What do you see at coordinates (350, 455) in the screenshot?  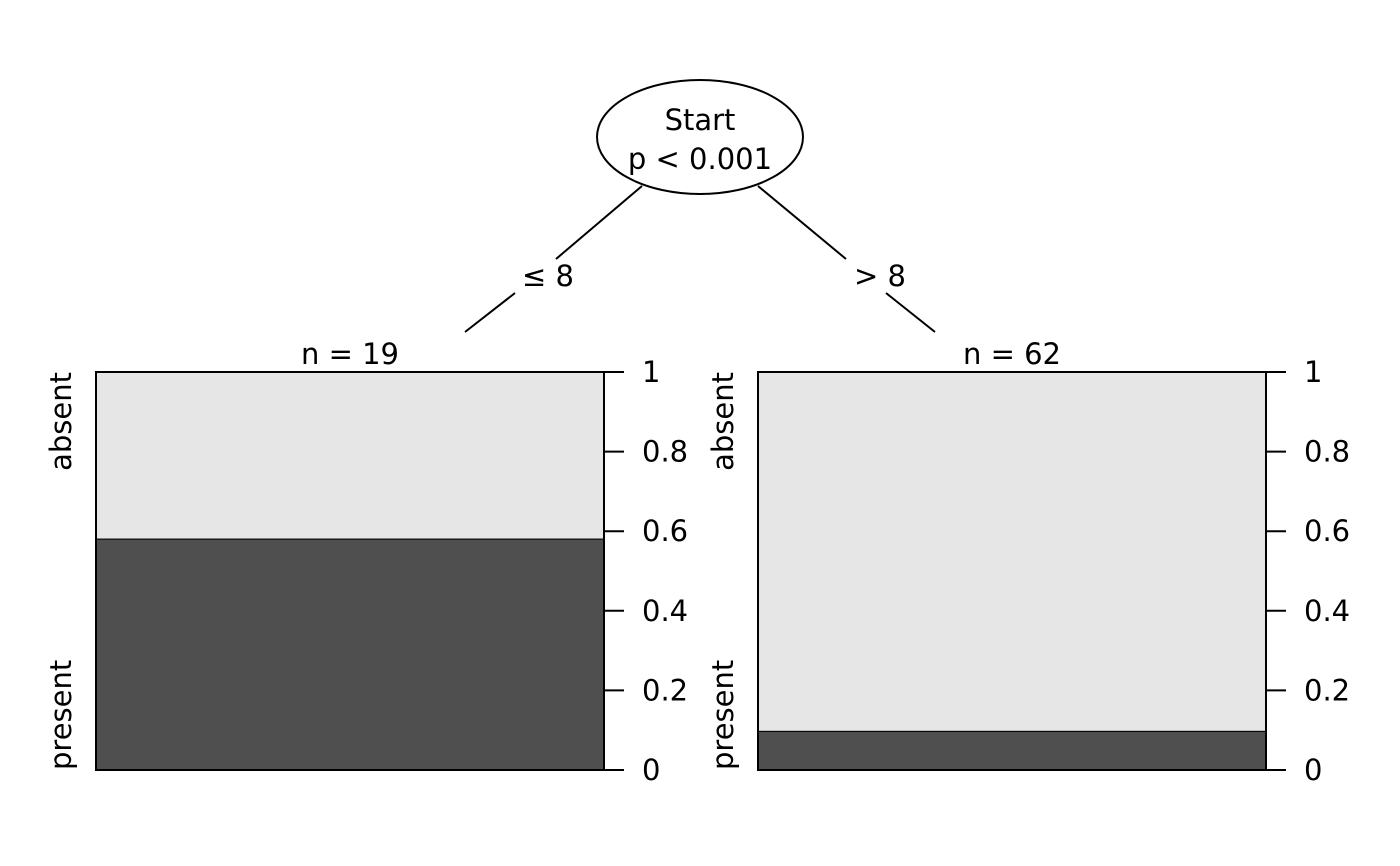 I see `bar-absent` at bounding box center [350, 455].